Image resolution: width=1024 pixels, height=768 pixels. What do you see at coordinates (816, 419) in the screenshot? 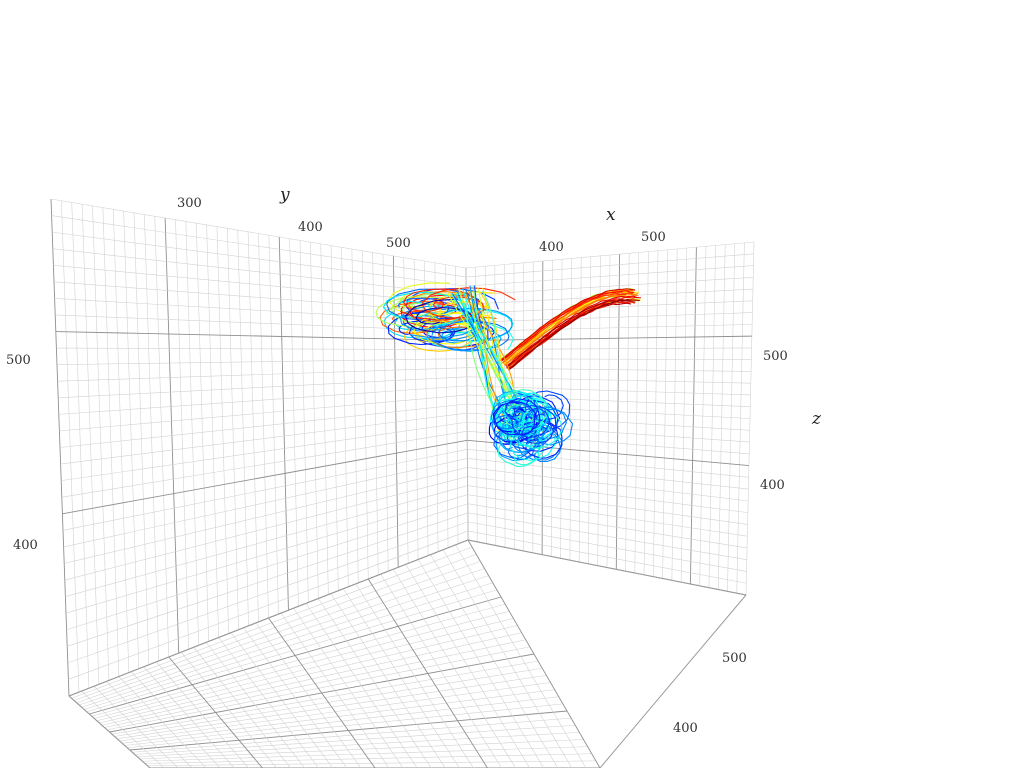
I see `z-axis-label: z` at bounding box center [816, 419].